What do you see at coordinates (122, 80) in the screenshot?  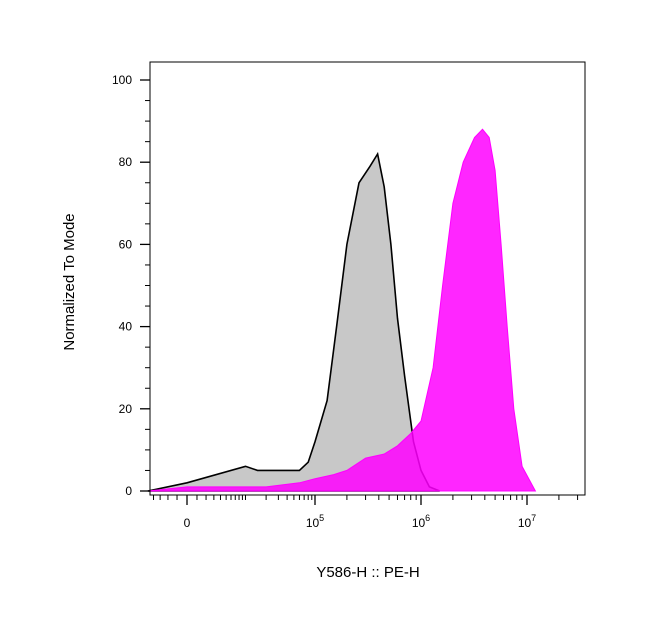 I see `y-tick-label: 100` at bounding box center [122, 80].